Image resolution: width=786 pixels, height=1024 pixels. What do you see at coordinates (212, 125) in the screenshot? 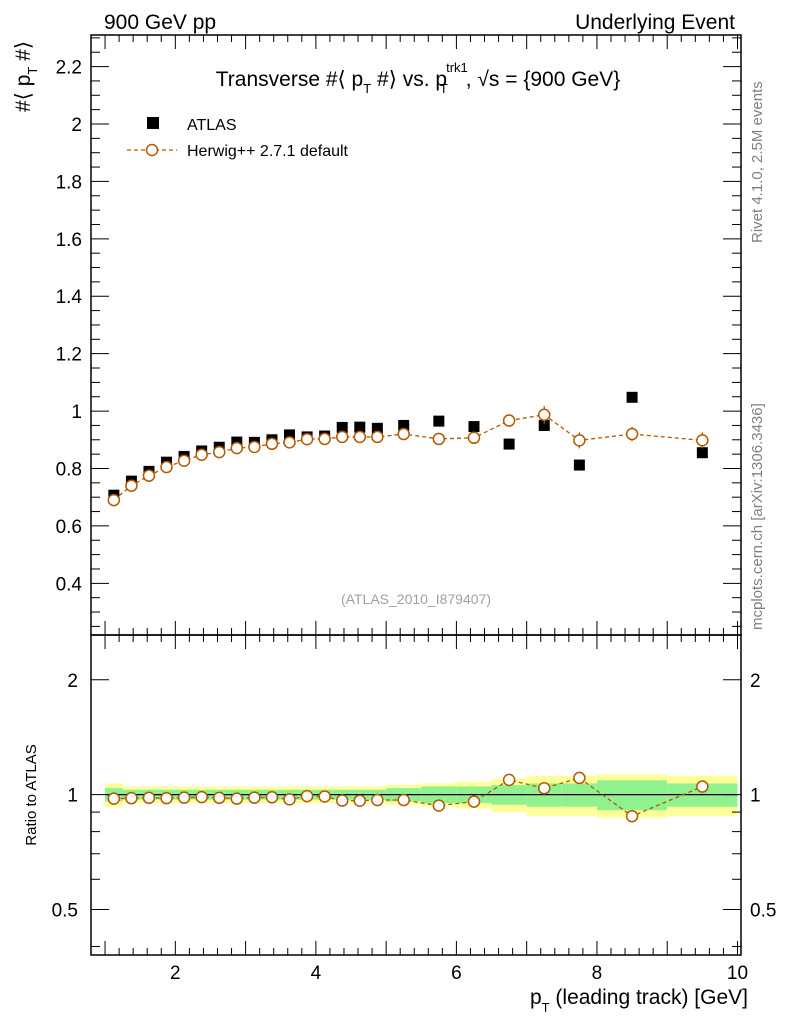
I see `legend-atlas-label: ATLAS` at bounding box center [212, 125].